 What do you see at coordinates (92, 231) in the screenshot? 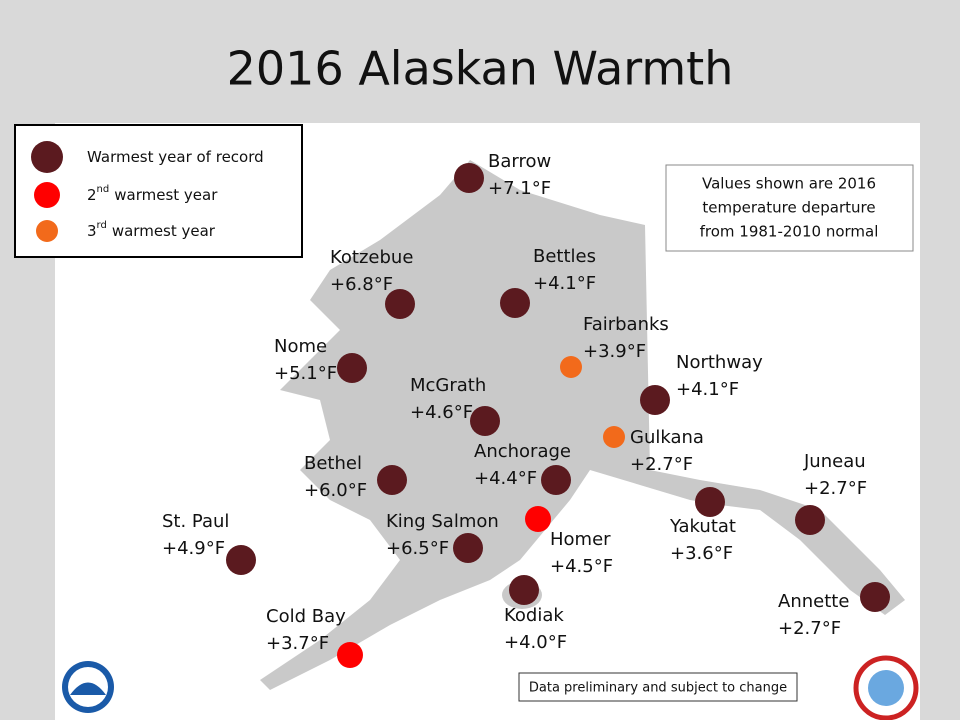
I see `legend-prefix: 3` at bounding box center [92, 231].